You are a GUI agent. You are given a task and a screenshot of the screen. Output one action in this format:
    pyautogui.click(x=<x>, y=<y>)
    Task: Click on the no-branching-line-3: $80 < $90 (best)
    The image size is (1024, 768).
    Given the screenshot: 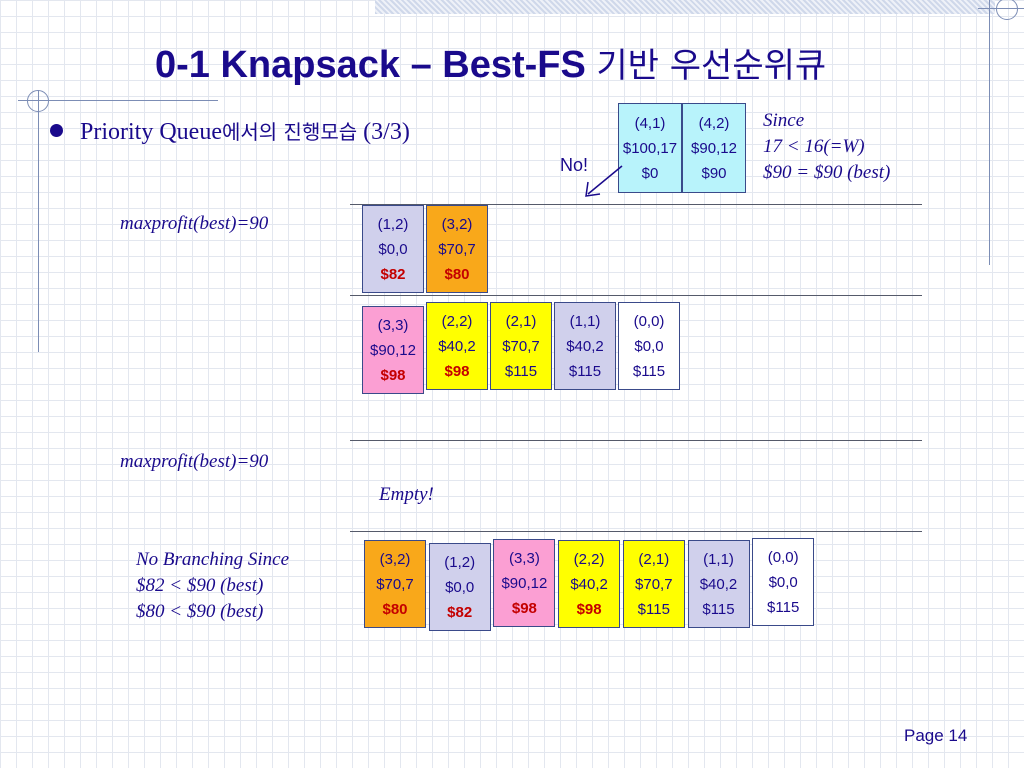 What is the action you would take?
    pyautogui.click(x=200, y=611)
    